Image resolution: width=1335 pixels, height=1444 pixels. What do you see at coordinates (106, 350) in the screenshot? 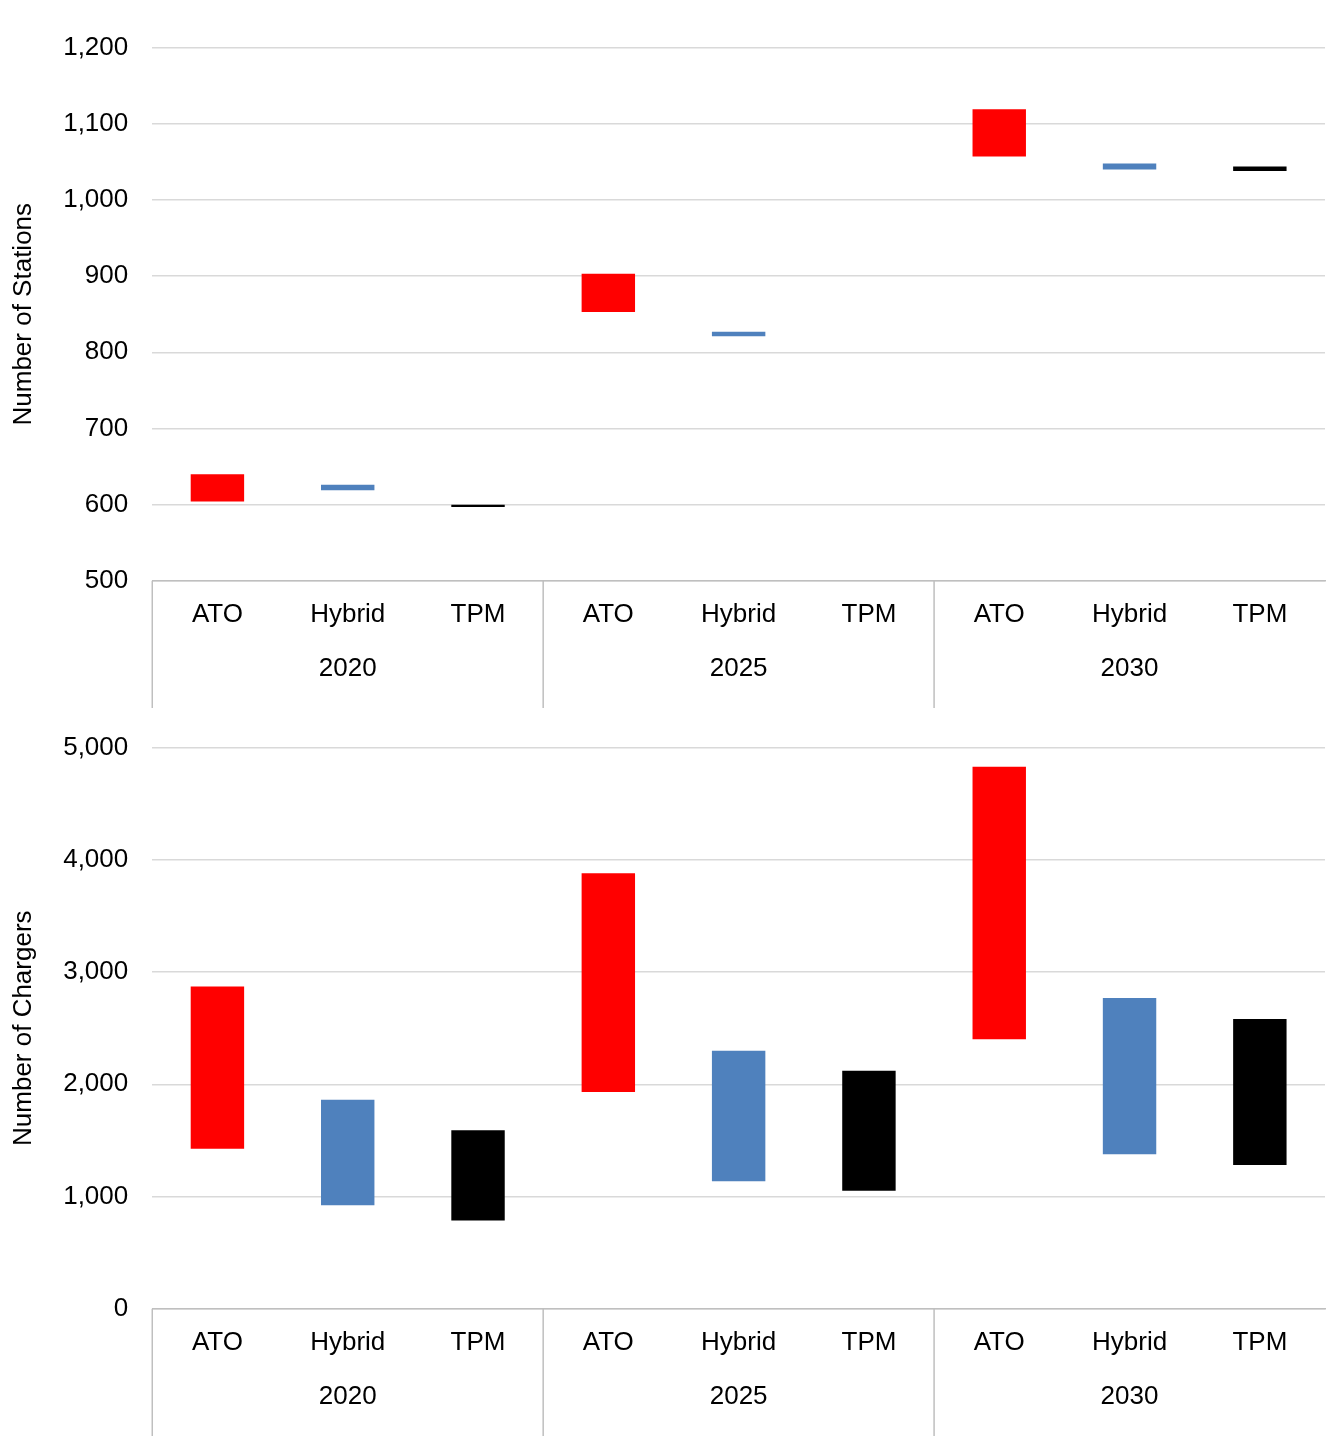
I see `y-tick-label: 800` at bounding box center [106, 350].